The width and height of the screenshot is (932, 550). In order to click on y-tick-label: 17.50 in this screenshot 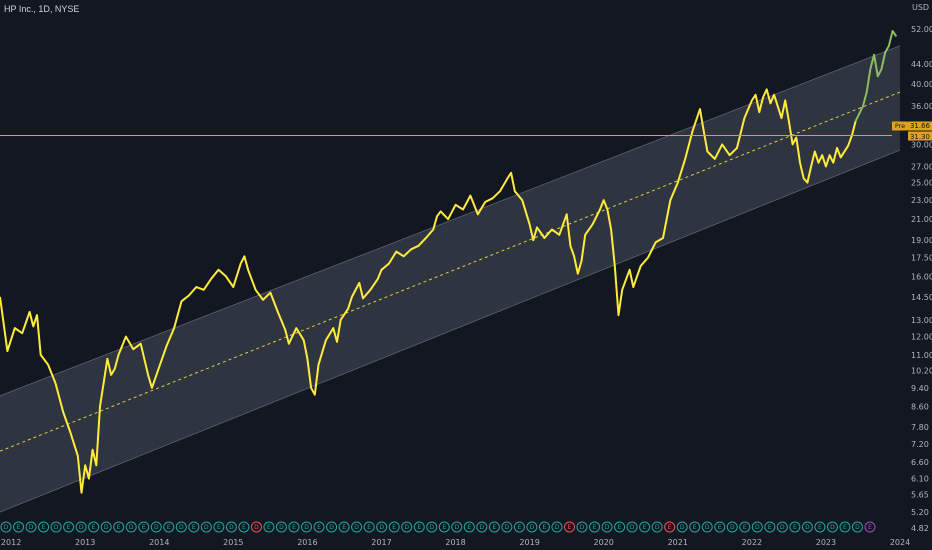, I will do `click(921, 257)`.